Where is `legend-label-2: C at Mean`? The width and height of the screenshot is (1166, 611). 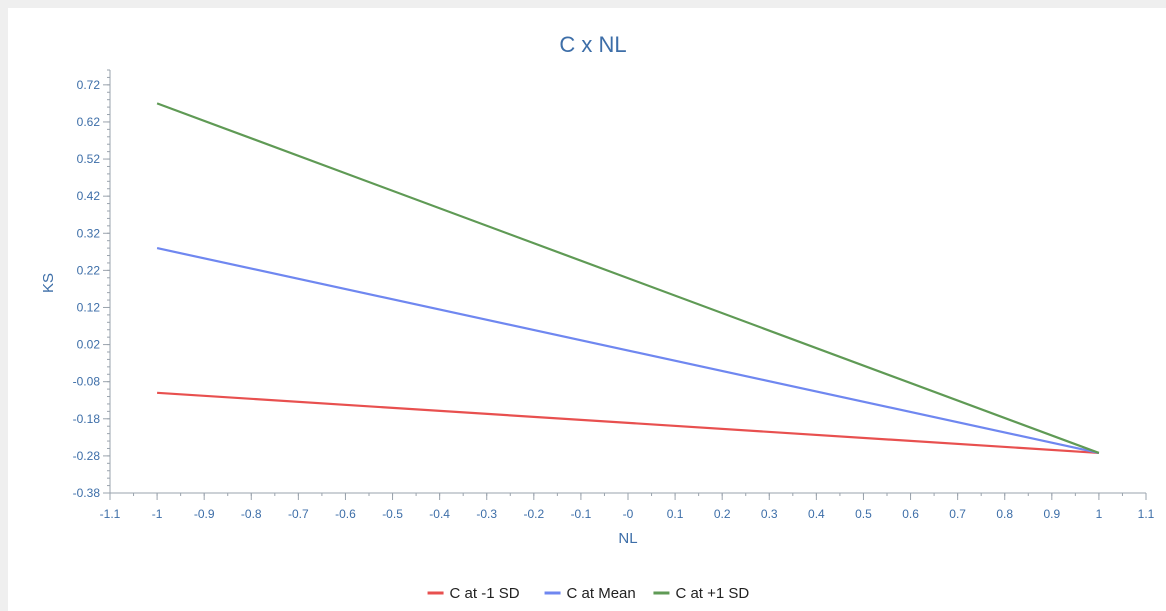
legend-label-2: C at Mean is located at coordinates (601, 593).